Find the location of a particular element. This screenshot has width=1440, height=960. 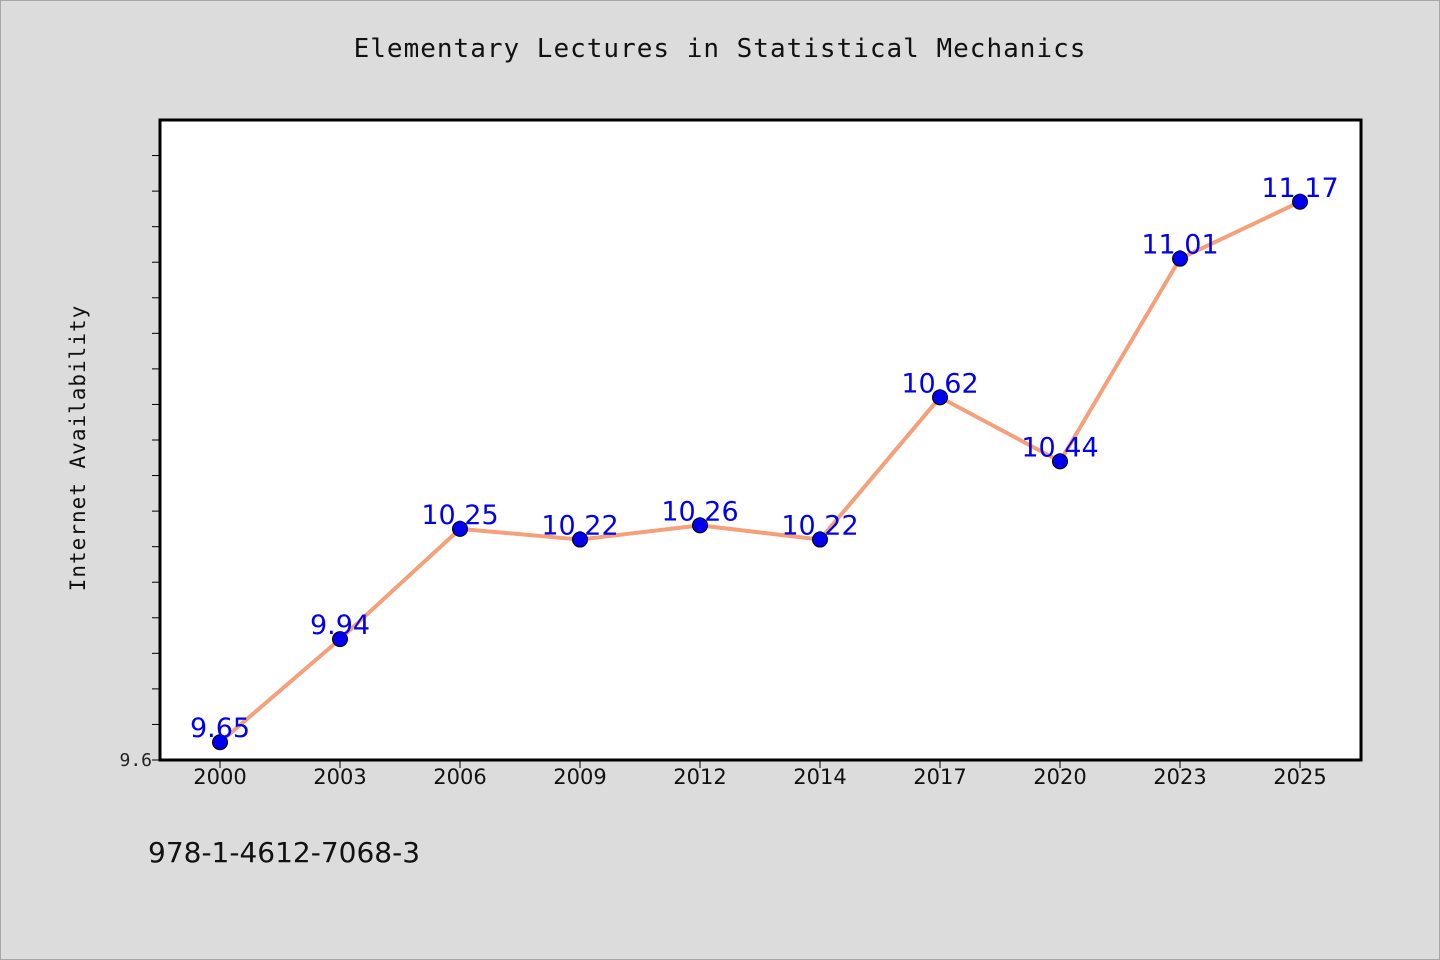

x-tick-label: 2012 is located at coordinates (699, 777).